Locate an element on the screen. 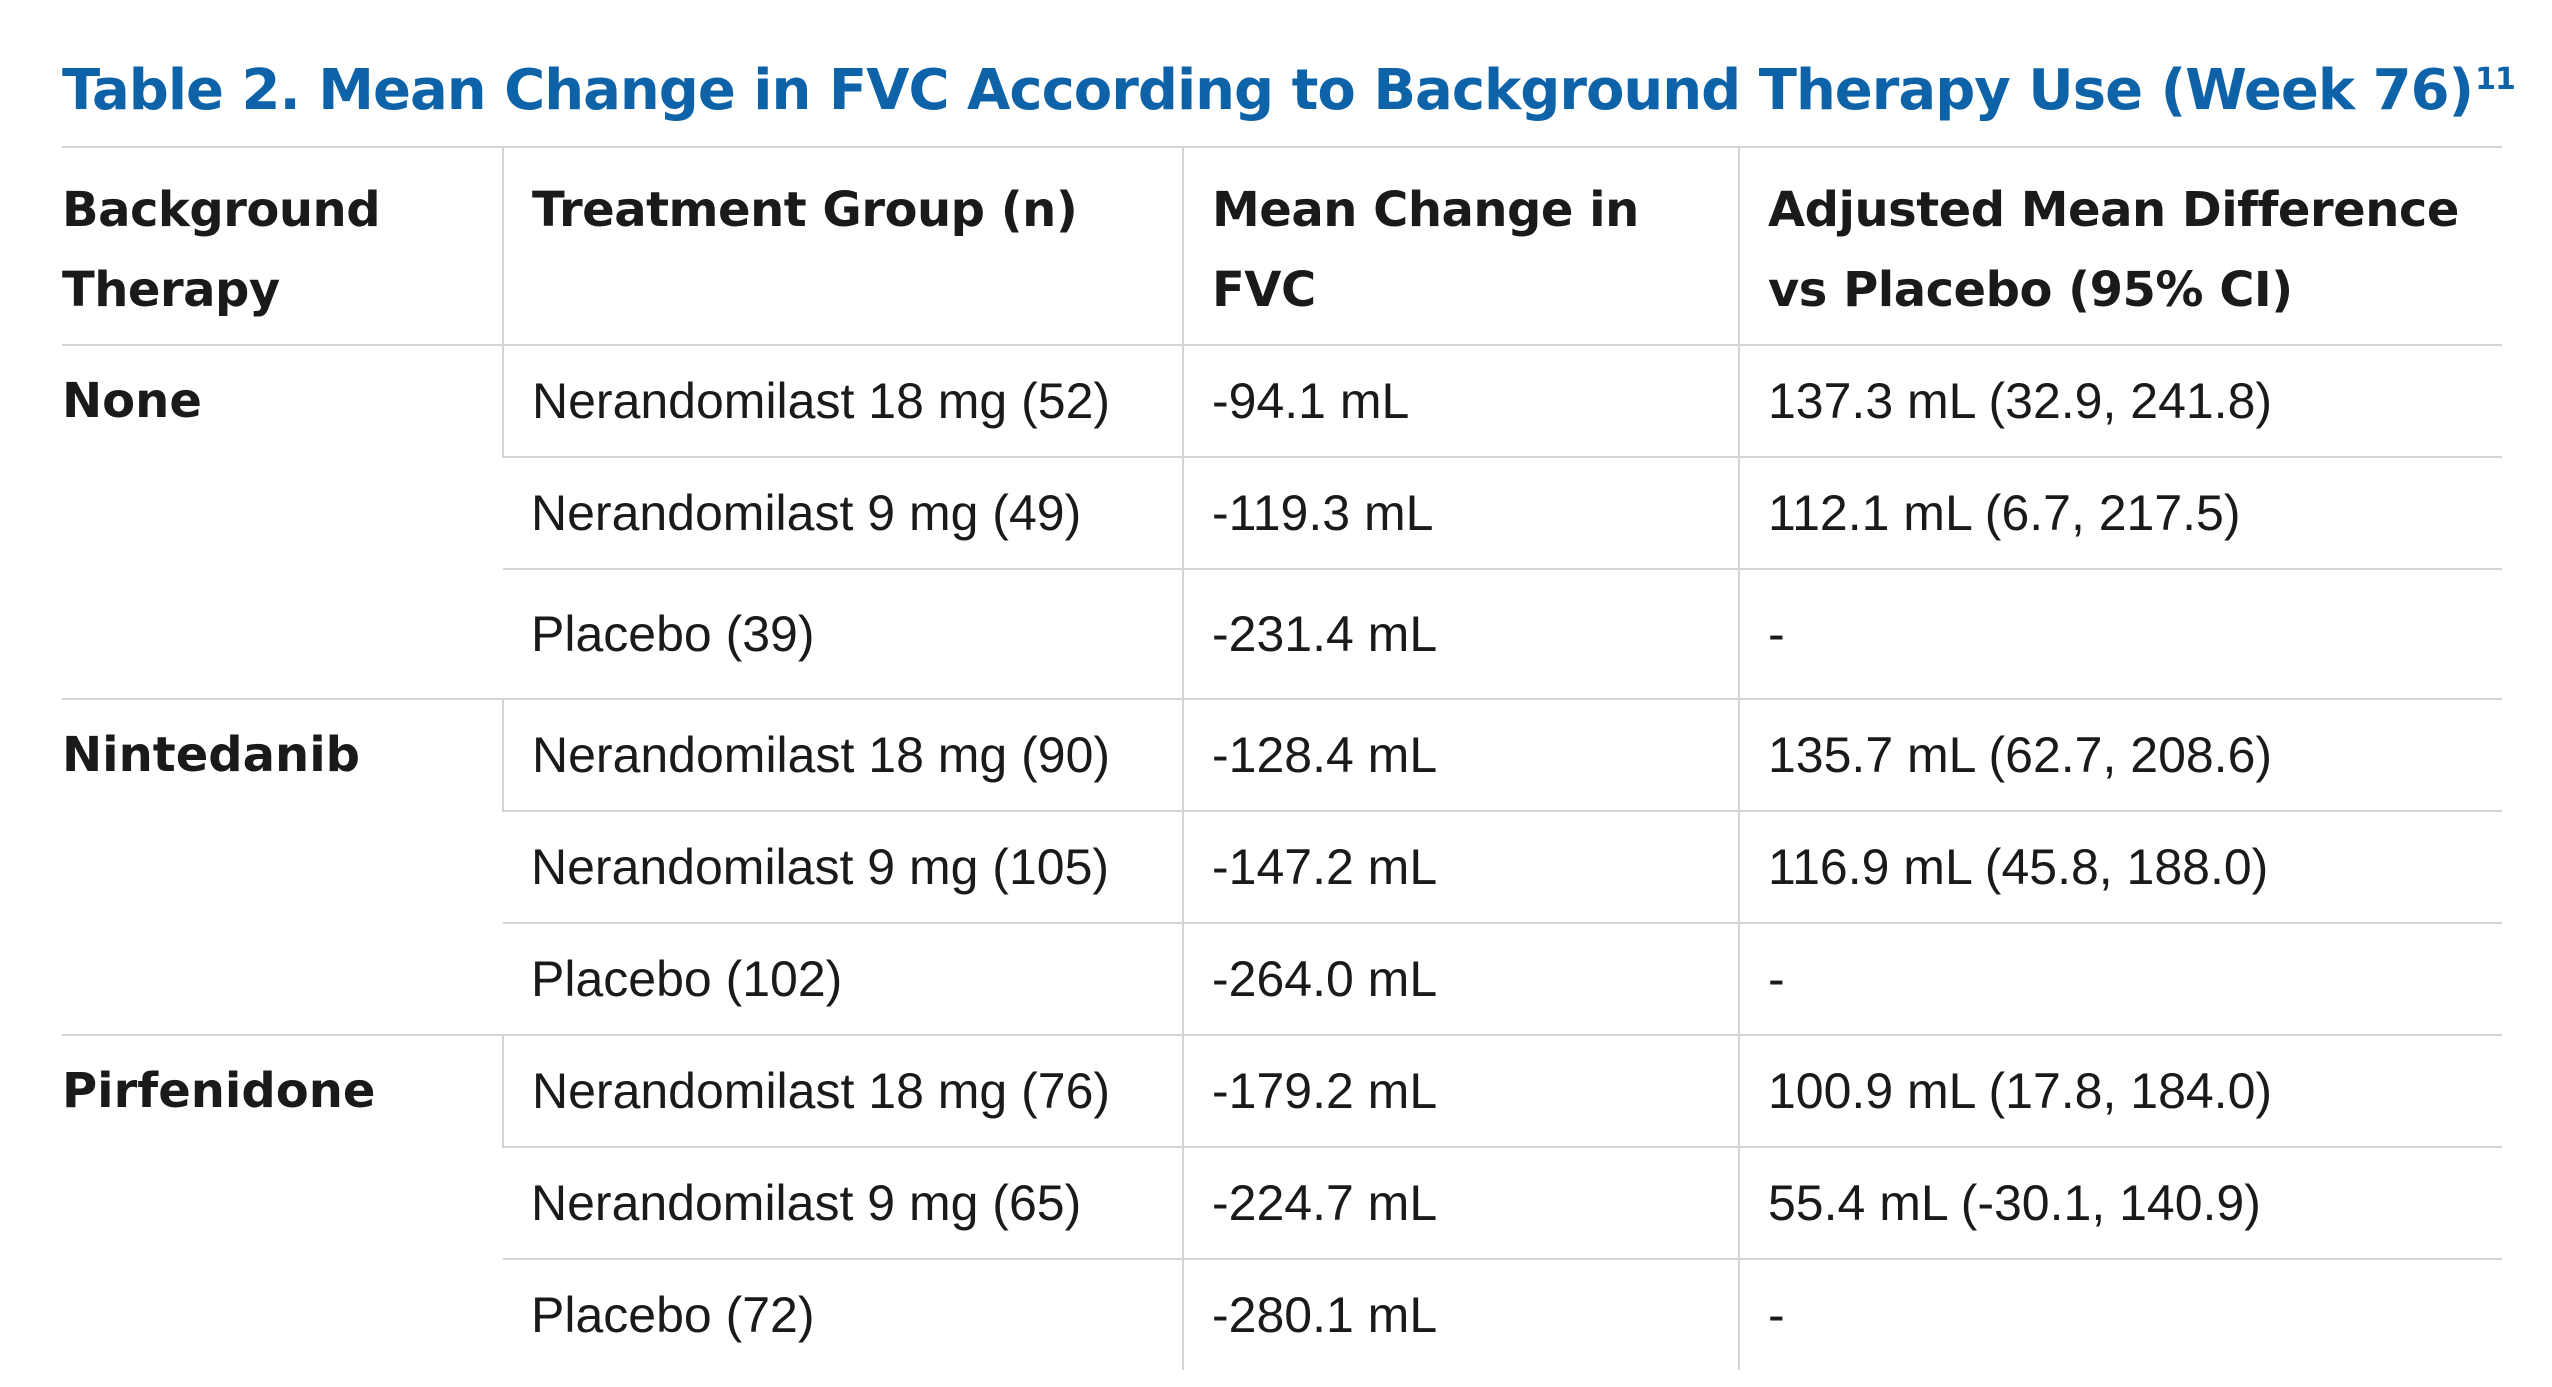 This screenshot has height=1387, width=2552. mean-change-cell: -264.0 mL is located at coordinates (1460, 979).